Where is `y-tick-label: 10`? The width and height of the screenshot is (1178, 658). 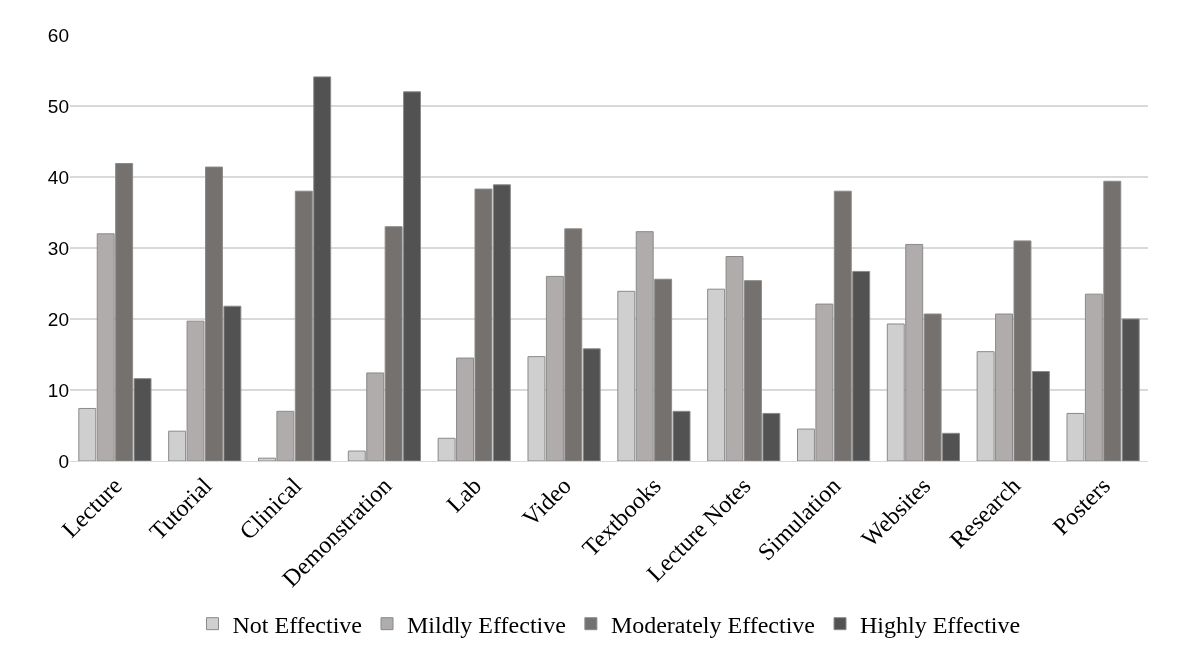
y-tick-label: 10 is located at coordinates (58, 390).